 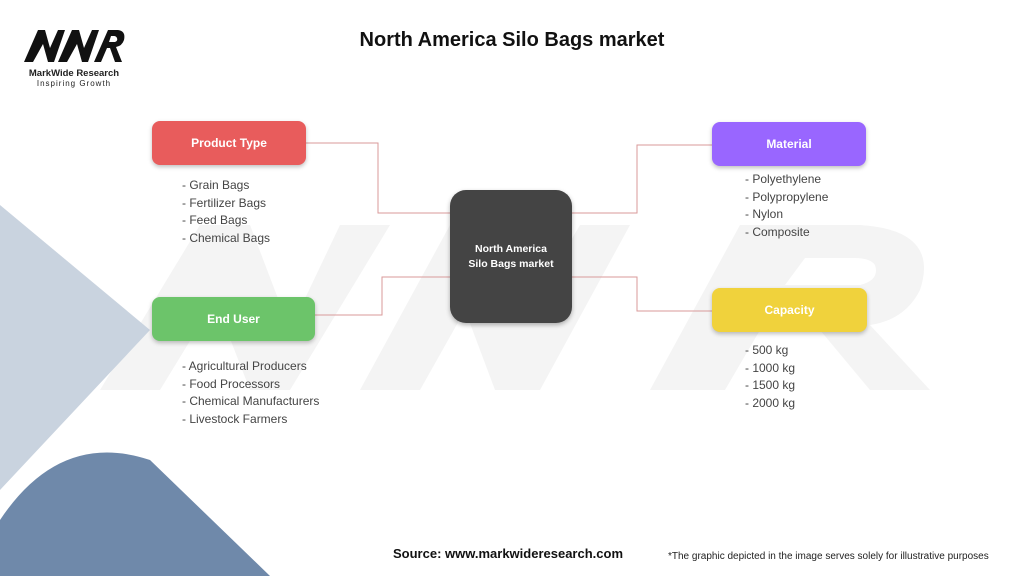 What do you see at coordinates (789, 144) in the screenshot?
I see `category-material: Material` at bounding box center [789, 144].